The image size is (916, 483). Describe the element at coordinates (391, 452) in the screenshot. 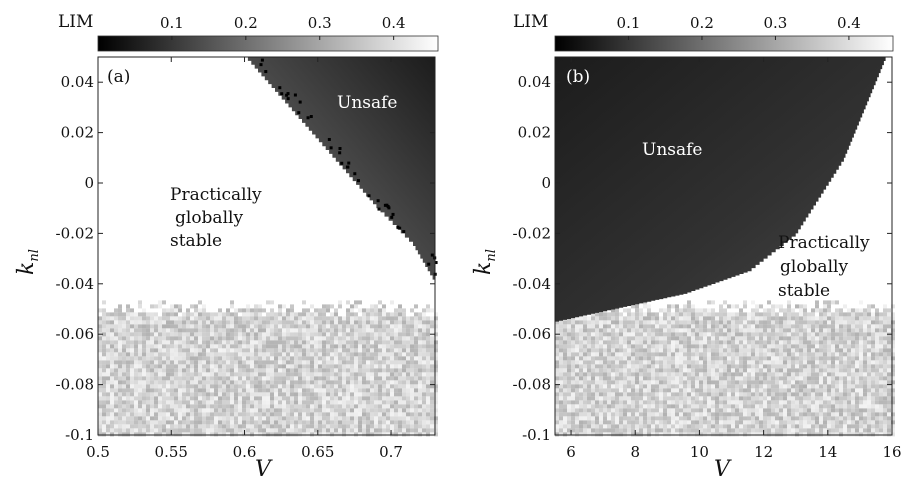

I see `x-tick-label-a-4: 0.7` at that location.